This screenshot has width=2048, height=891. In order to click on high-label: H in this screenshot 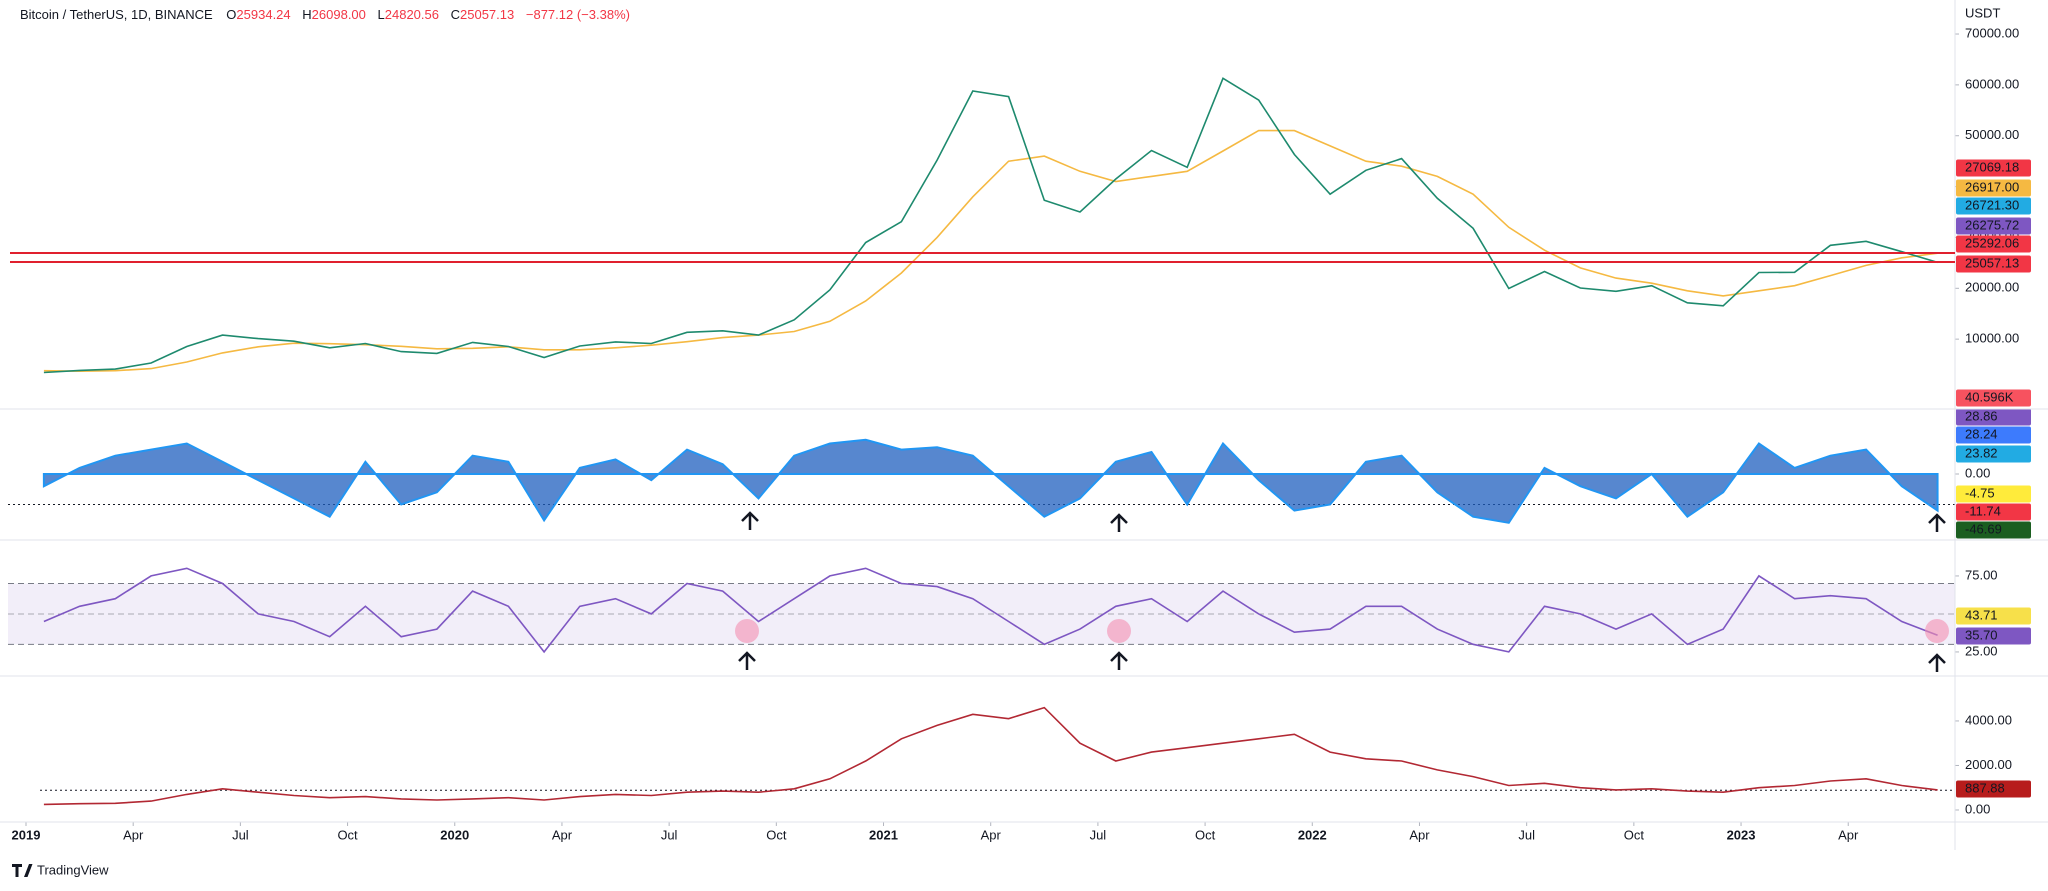, I will do `click(306, 14)`.